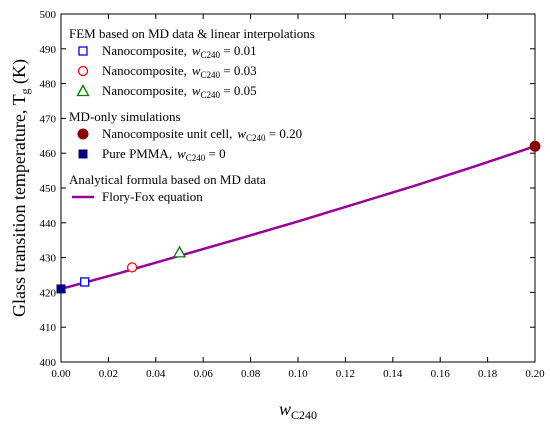 The height and width of the screenshot is (424, 550). What do you see at coordinates (393, 374) in the screenshot?
I see `x-tick-label: 0.14` at bounding box center [393, 374].